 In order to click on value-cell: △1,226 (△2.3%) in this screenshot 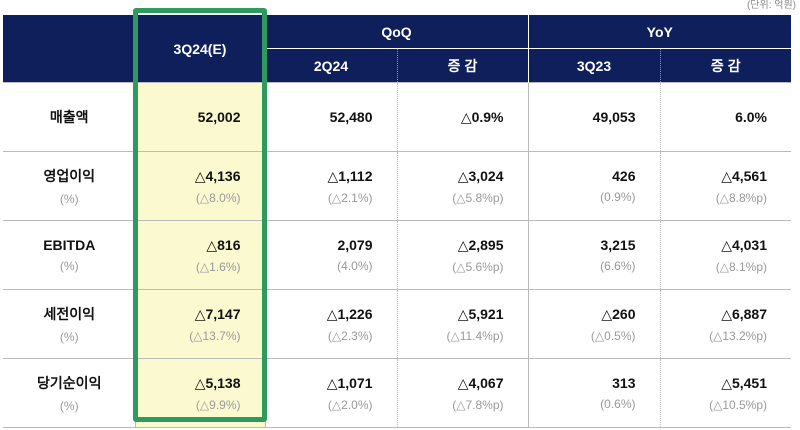, I will do `click(330, 324)`.